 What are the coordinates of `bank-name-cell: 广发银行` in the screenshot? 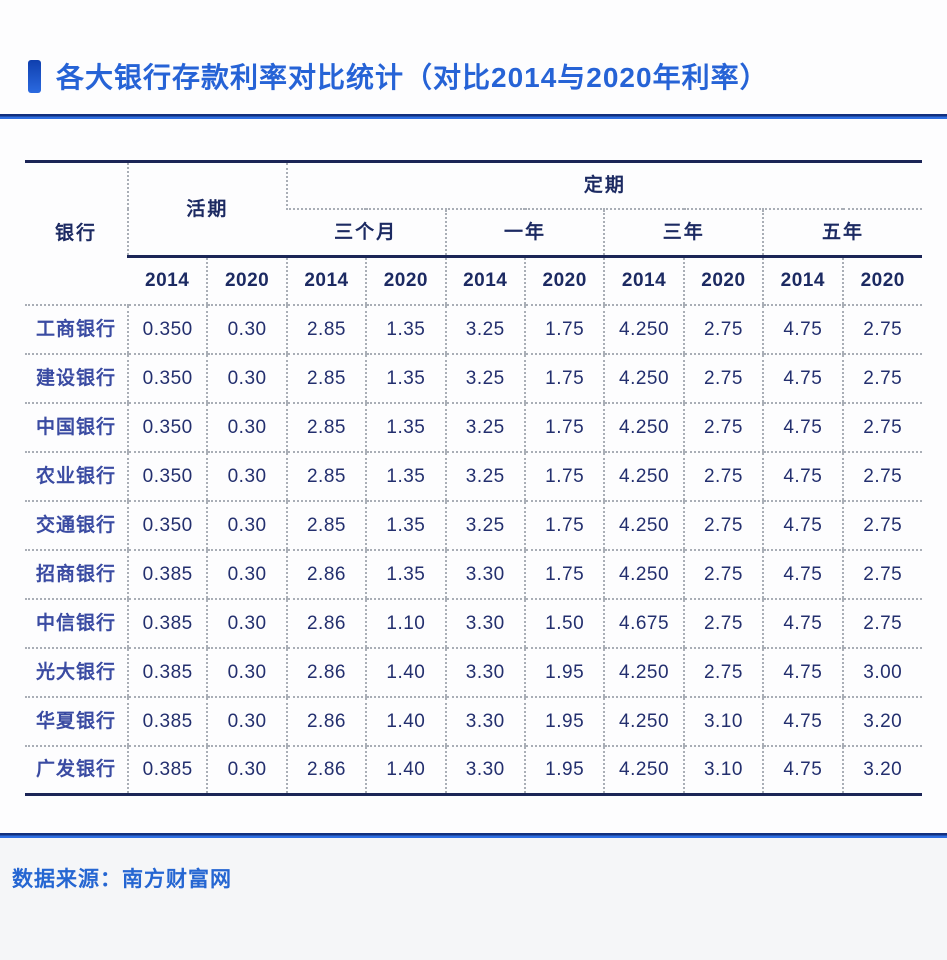 It's located at (76, 770).